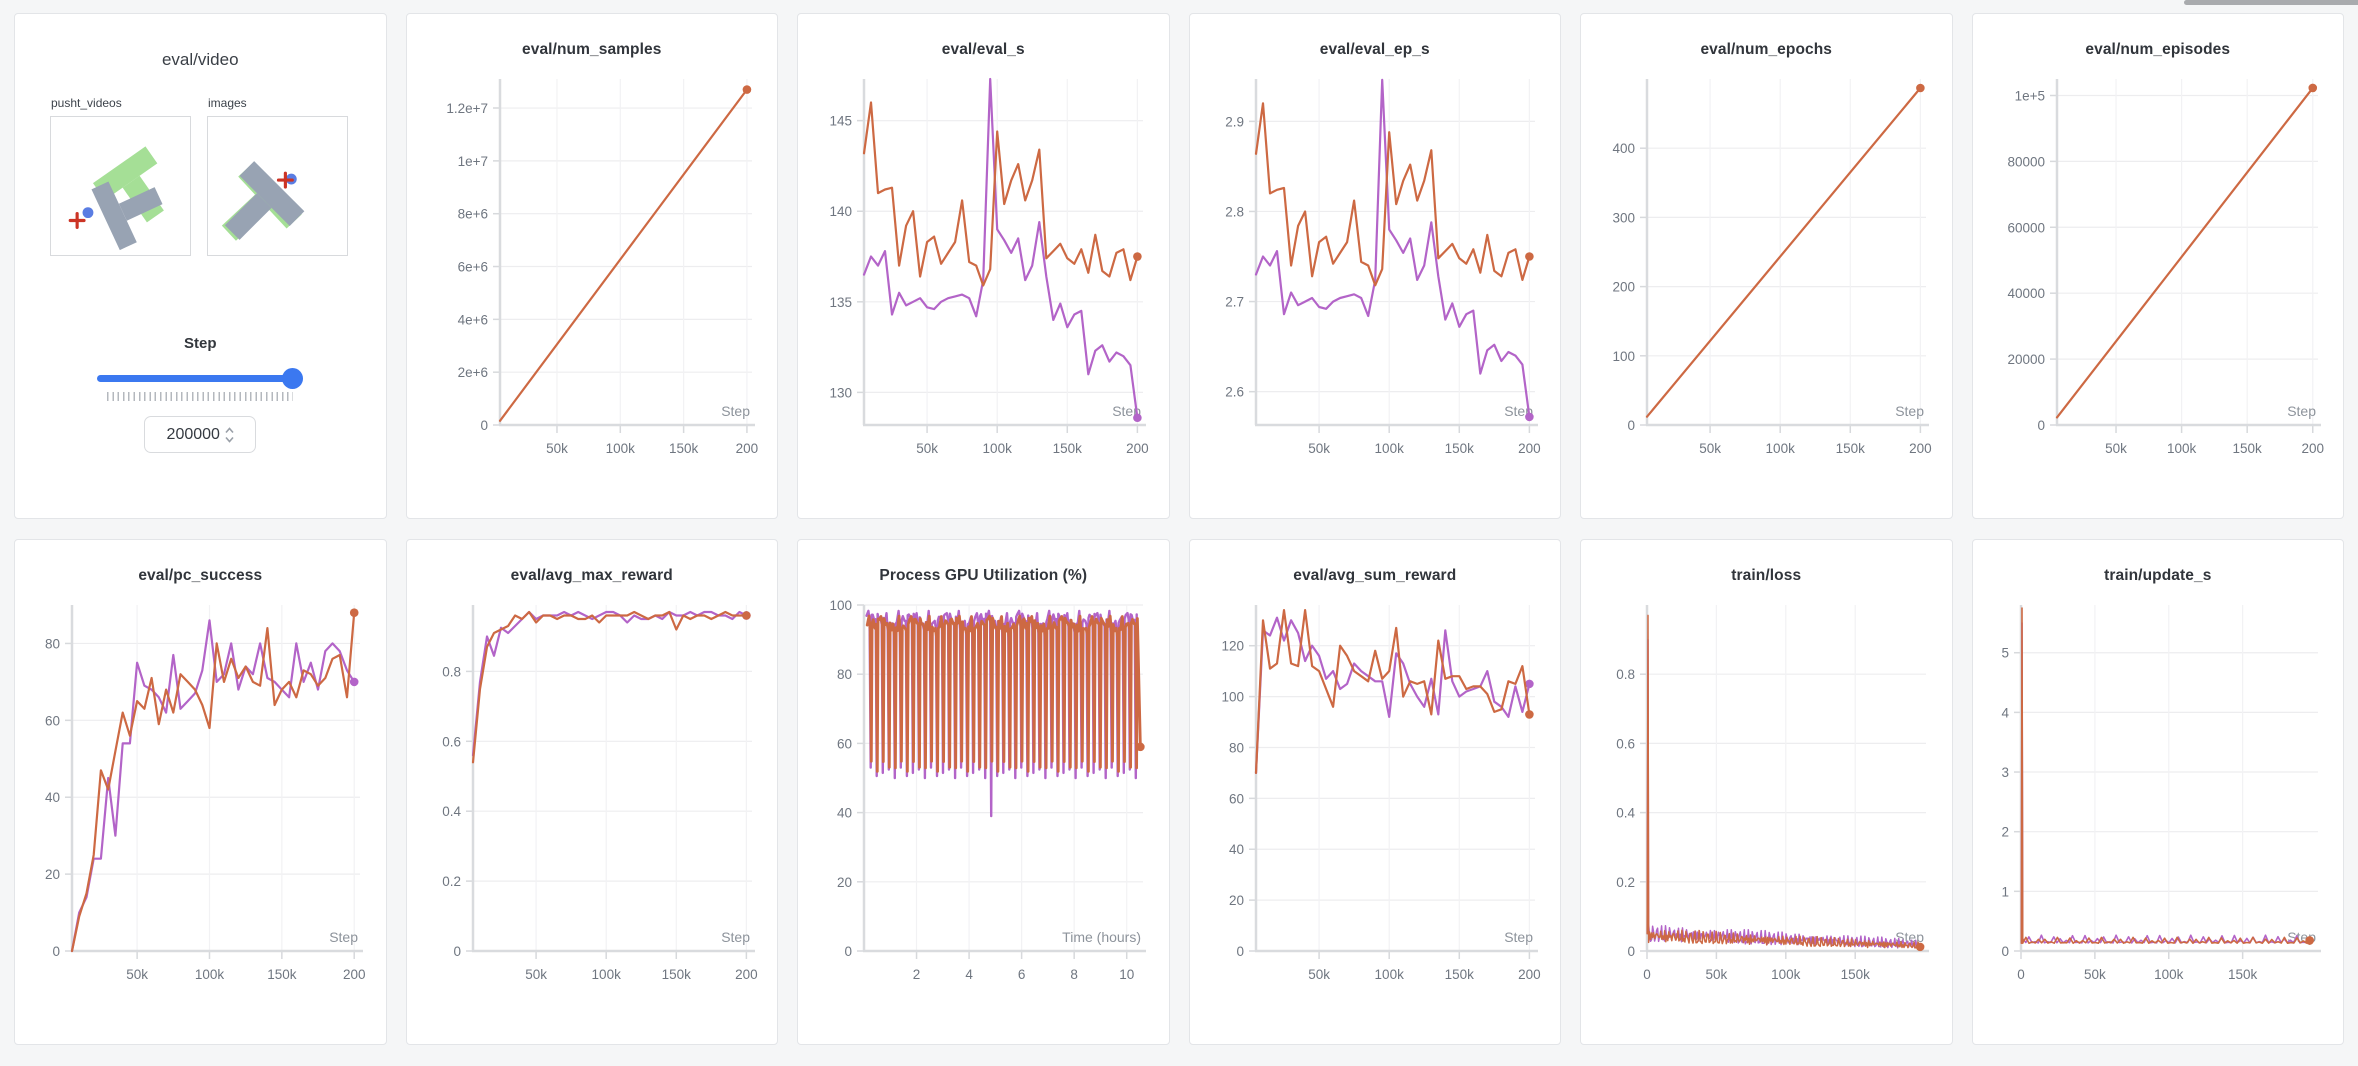 This screenshot has width=2358, height=1066. What do you see at coordinates (472, 267) in the screenshot?
I see `svg-text: 6e+6` at bounding box center [472, 267].